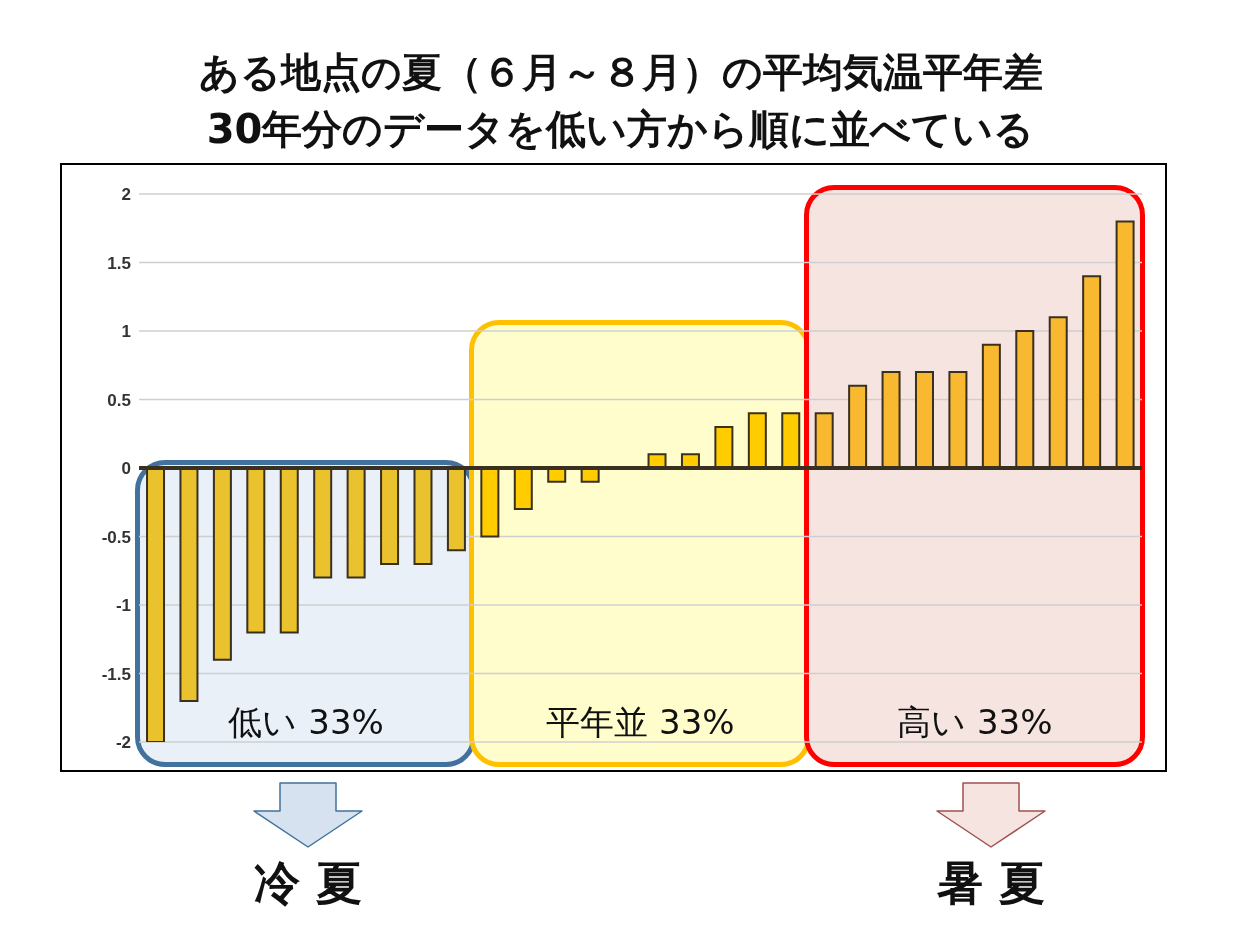  Describe the element at coordinates (119, 400) in the screenshot. I see `y-tick-label: 0.5` at that location.